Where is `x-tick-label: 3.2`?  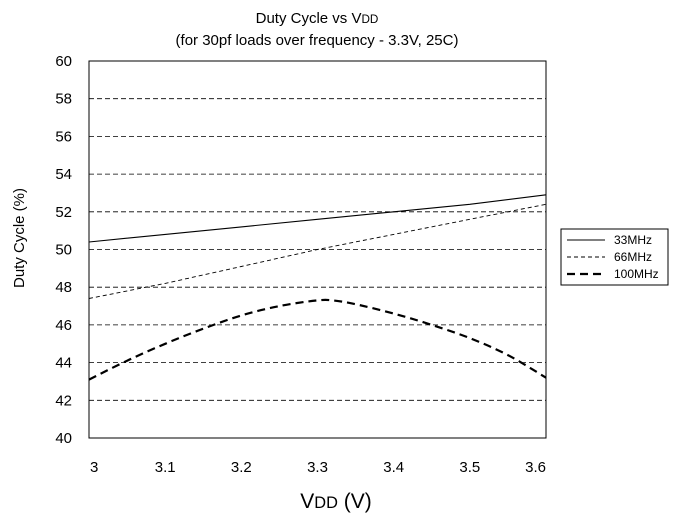 x-tick-label: 3.2 is located at coordinates (241, 467).